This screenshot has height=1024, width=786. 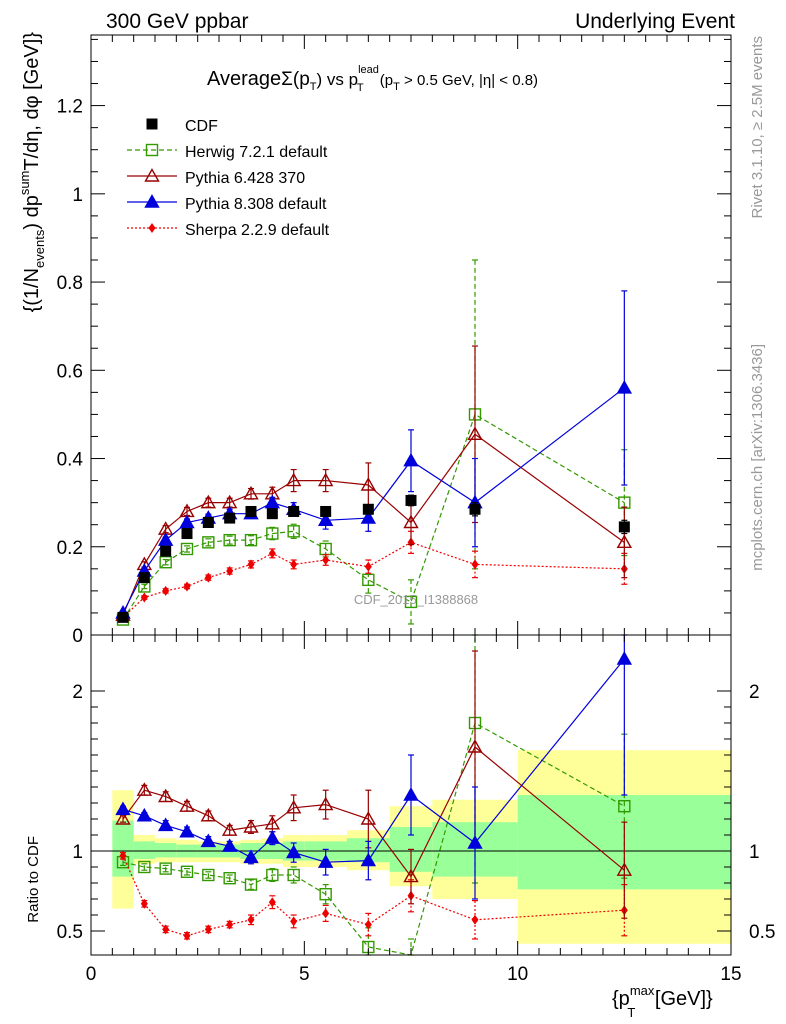 What do you see at coordinates (313, 87) in the screenshot?
I see `title-sigma-sub: T` at bounding box center [313, 87].